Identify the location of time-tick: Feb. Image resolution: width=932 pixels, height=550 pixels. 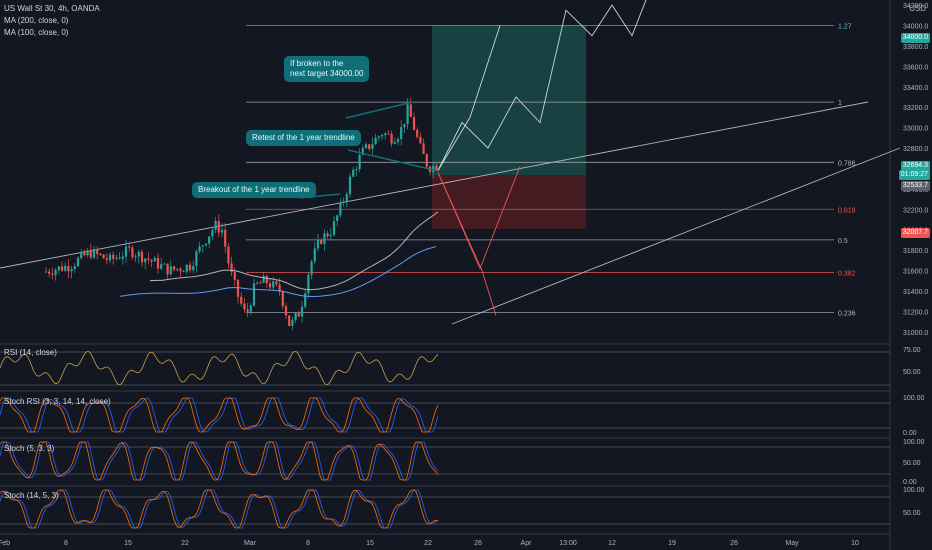
(5, 543).